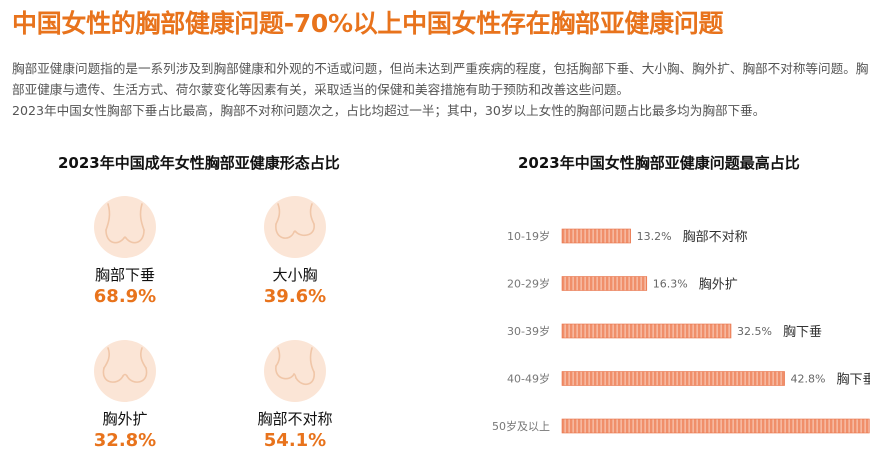  What do you see at coordinates (670, 284) in the screenshot?
I see `value-label: 16.3%` at bounding box center [670, 284].